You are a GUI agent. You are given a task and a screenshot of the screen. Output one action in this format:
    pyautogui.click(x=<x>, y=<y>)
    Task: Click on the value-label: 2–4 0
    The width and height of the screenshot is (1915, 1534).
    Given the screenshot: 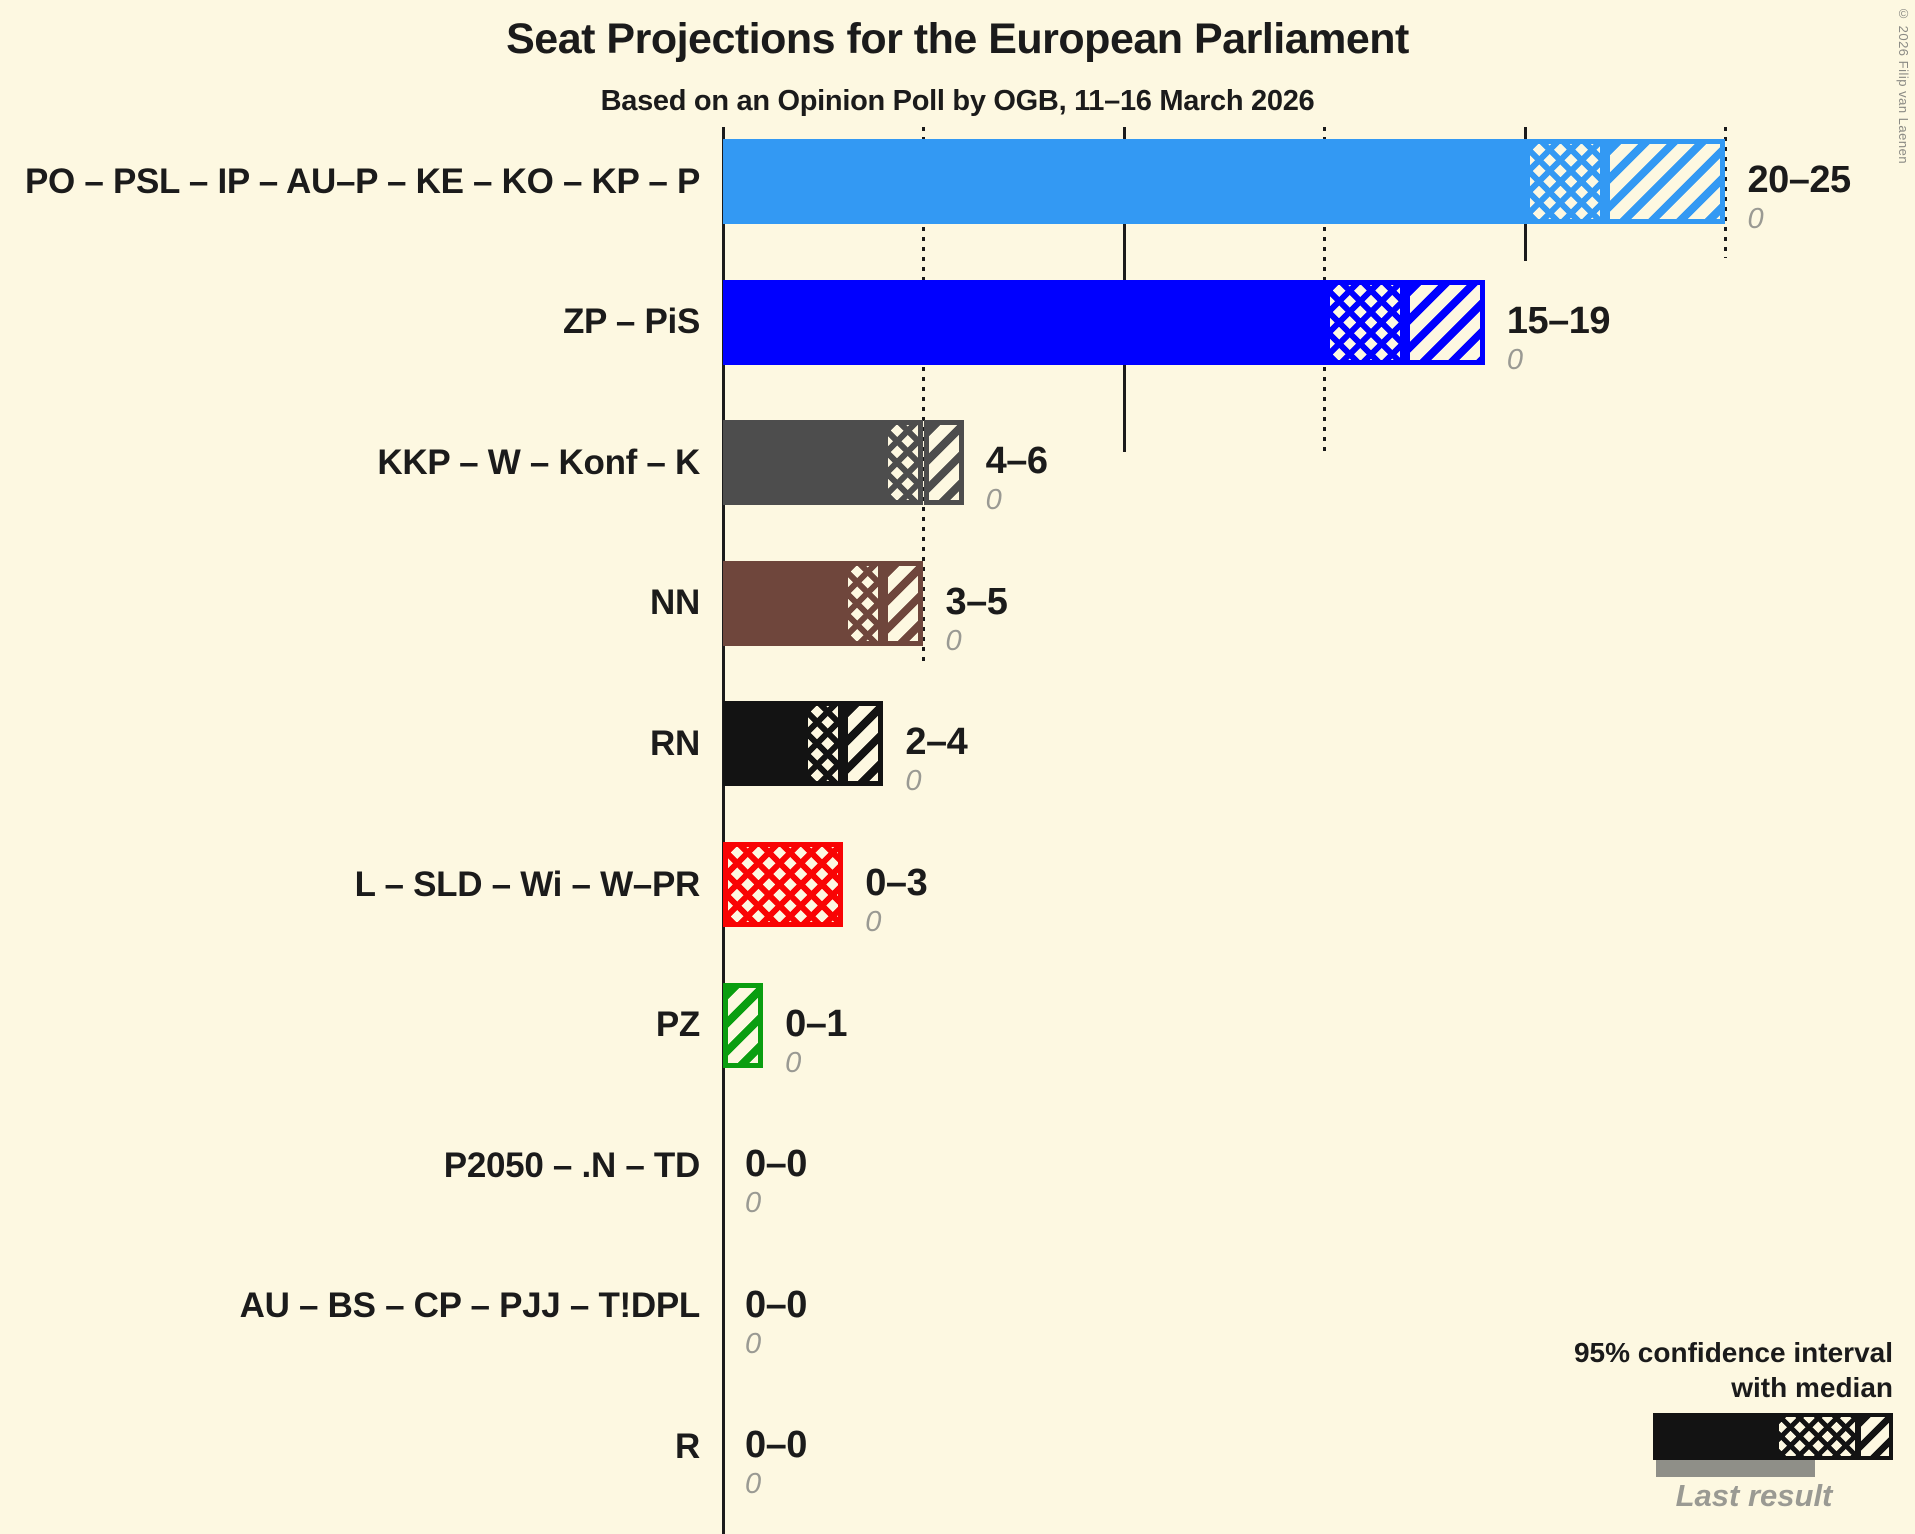 What is the action you would take?
    pyautogui.click(x=936, y=758)
    